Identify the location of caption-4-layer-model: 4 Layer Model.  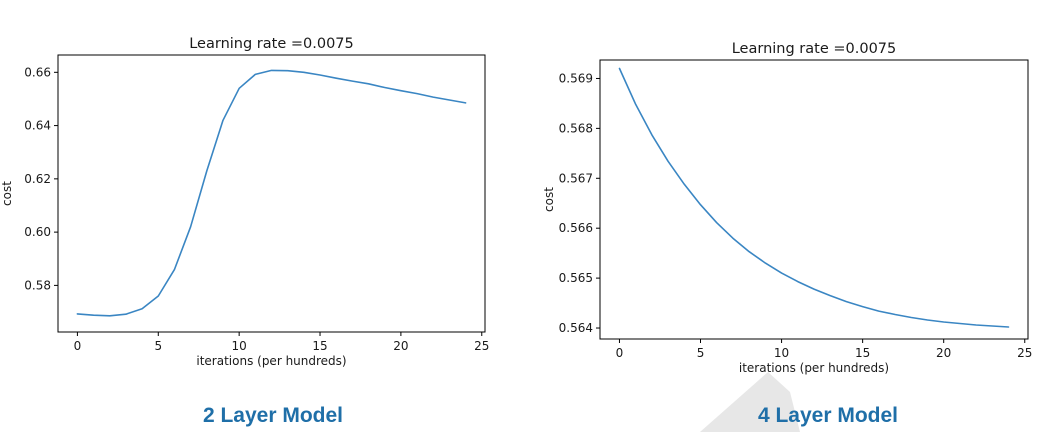
(828, 415).